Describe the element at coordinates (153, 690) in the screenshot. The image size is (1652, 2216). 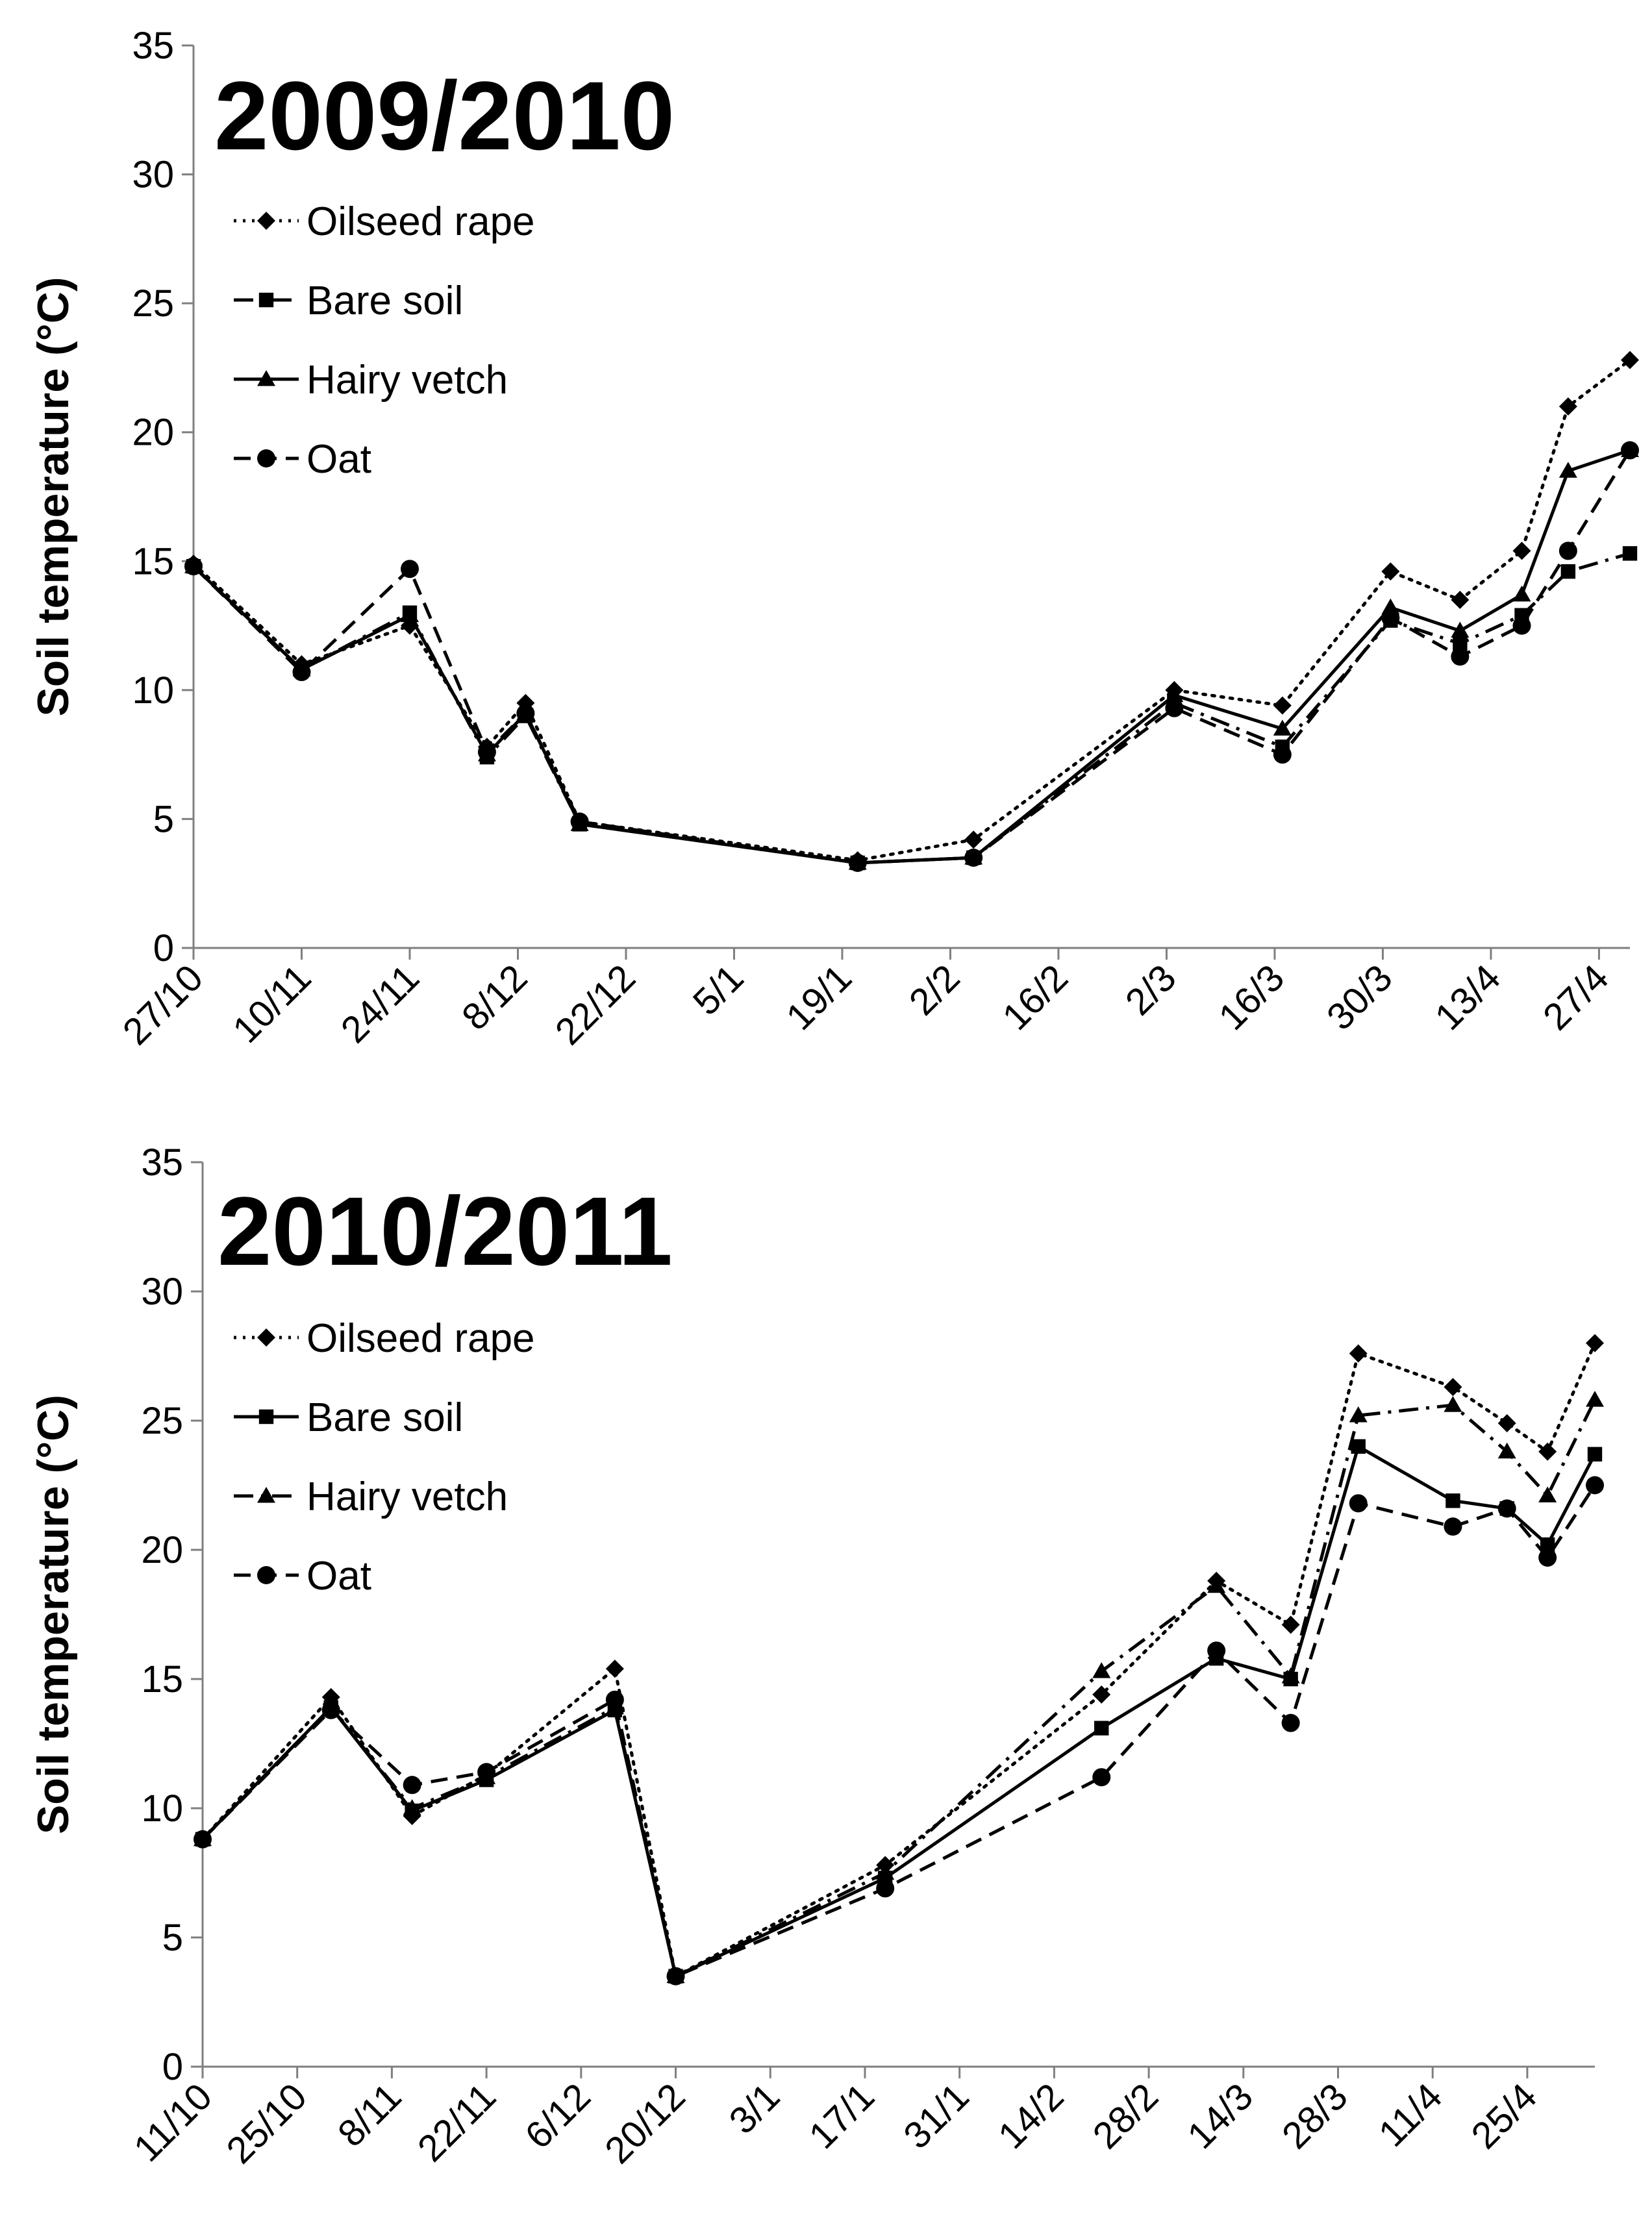
I see `y-tick-label: 10` at that location.